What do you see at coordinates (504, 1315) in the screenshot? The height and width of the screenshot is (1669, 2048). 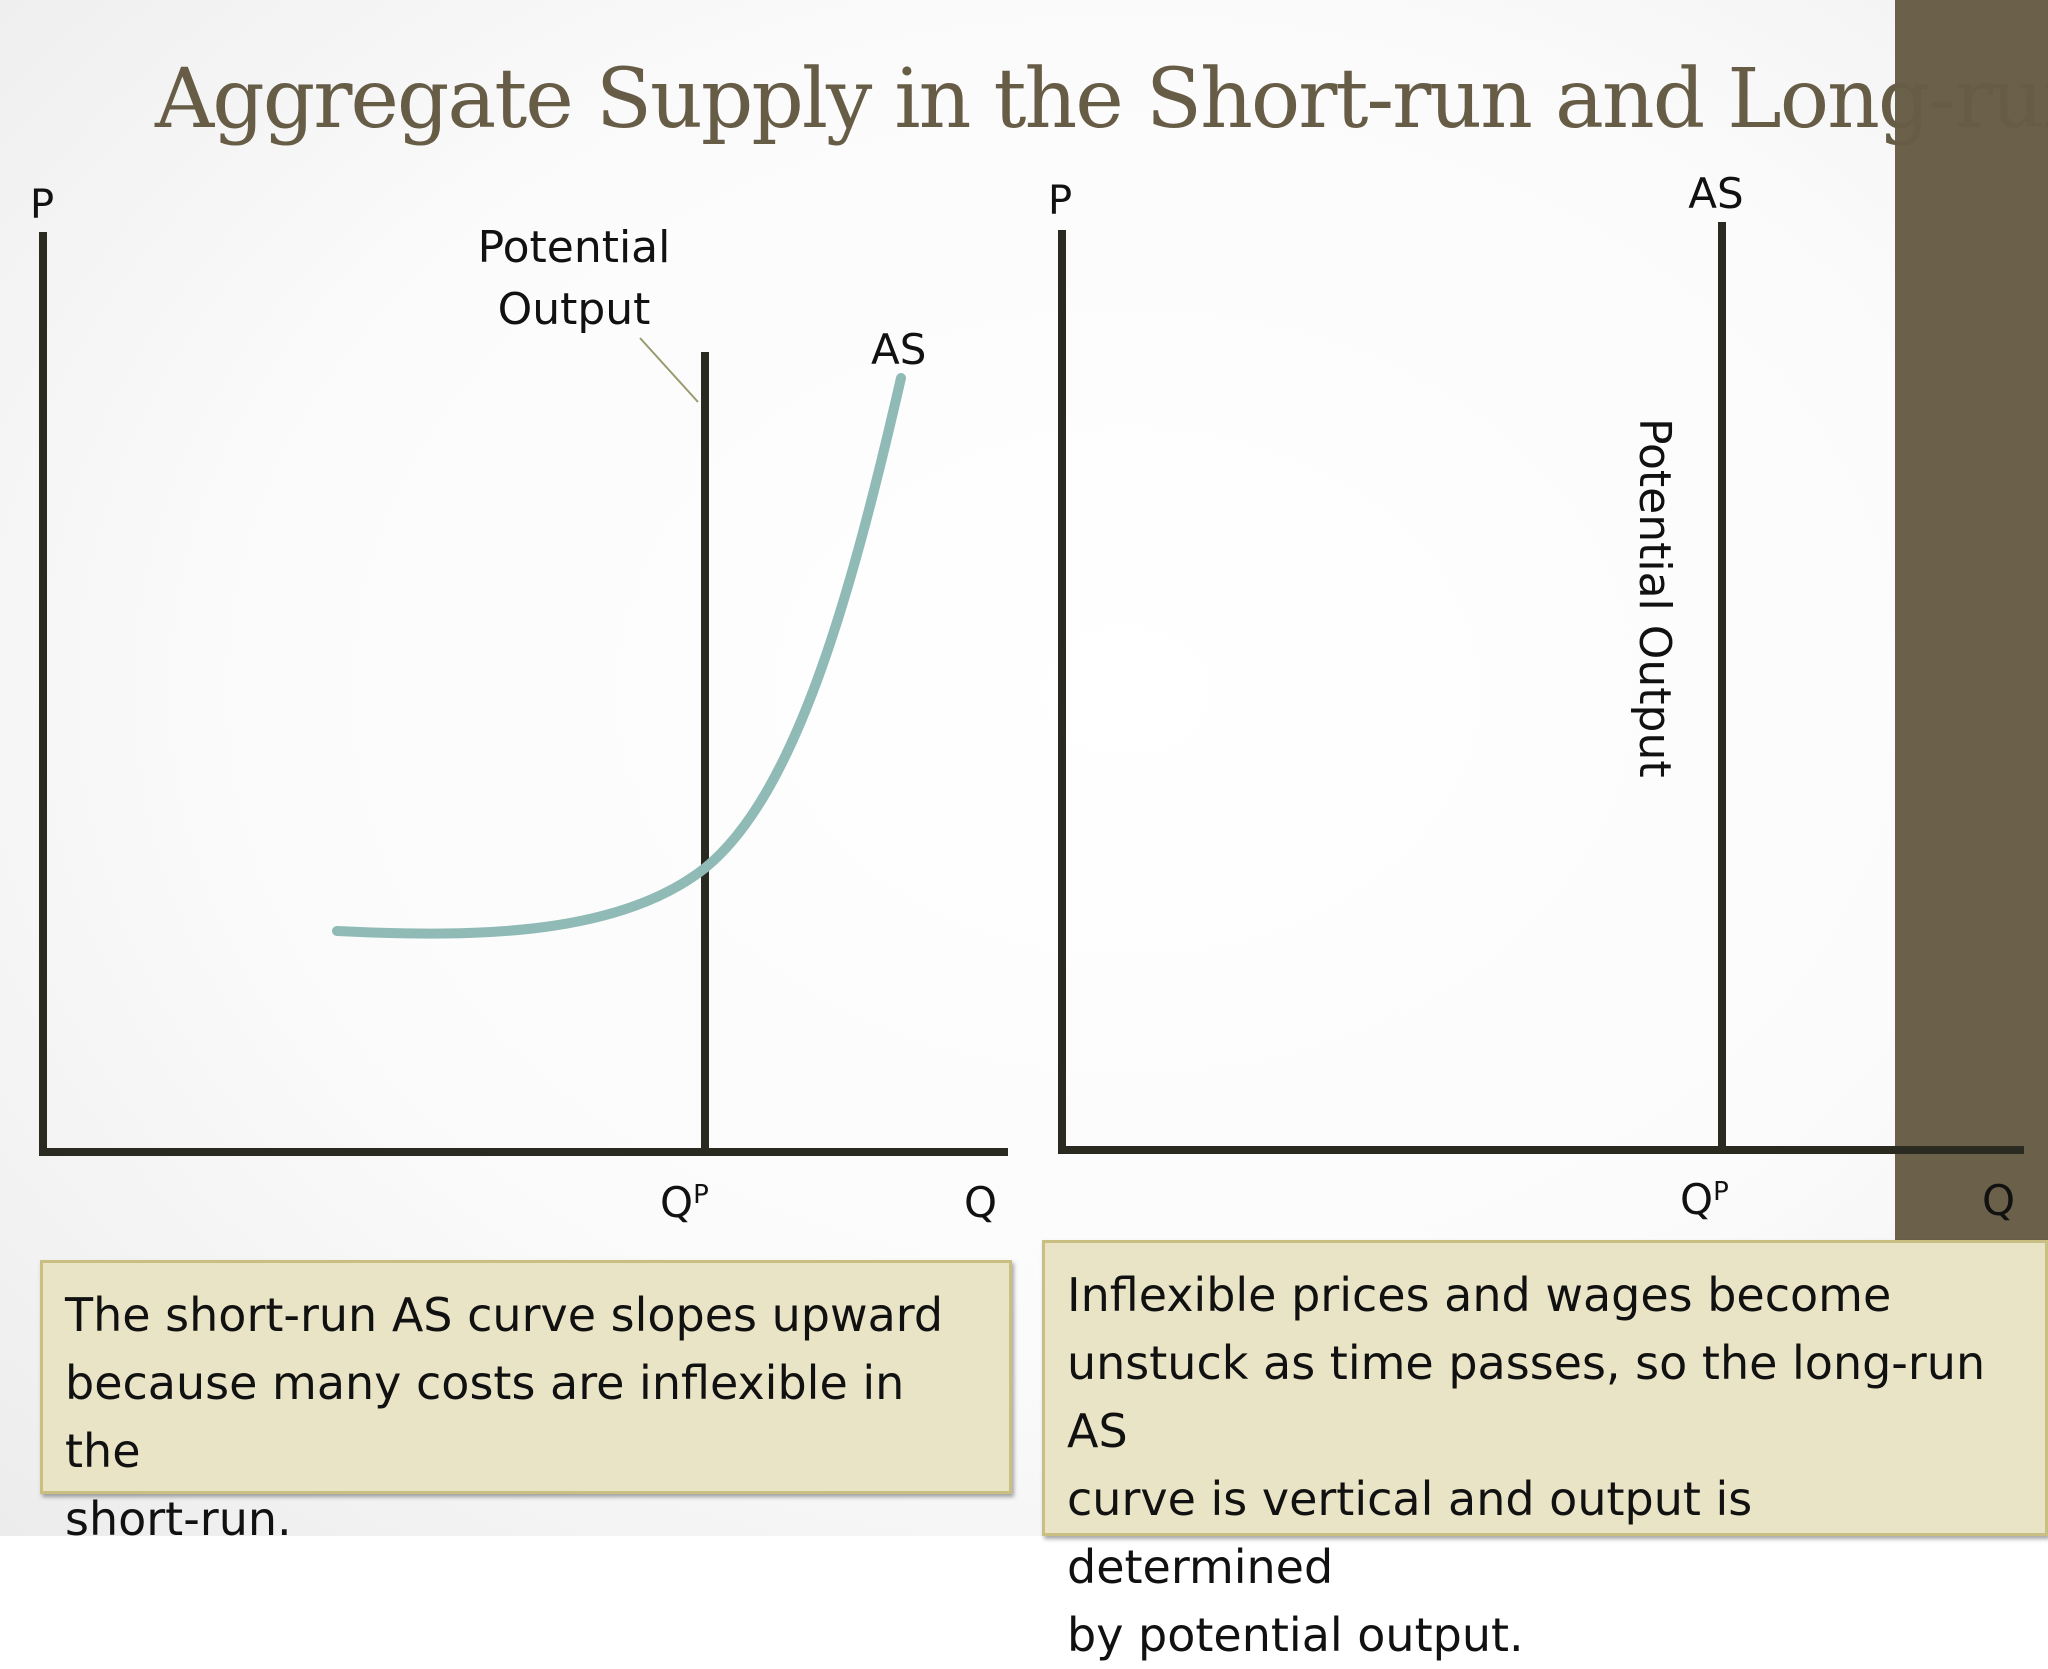 I see `caption-line: The short-run AS curve slopes upward` at bounding box center [504, 1315].